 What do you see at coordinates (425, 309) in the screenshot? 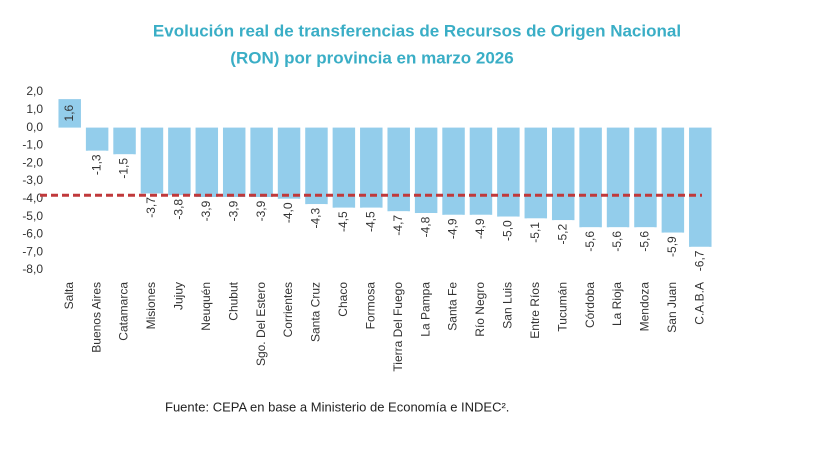
I see `x-tick-label: La Pampa` at bounding box center [425, 309].